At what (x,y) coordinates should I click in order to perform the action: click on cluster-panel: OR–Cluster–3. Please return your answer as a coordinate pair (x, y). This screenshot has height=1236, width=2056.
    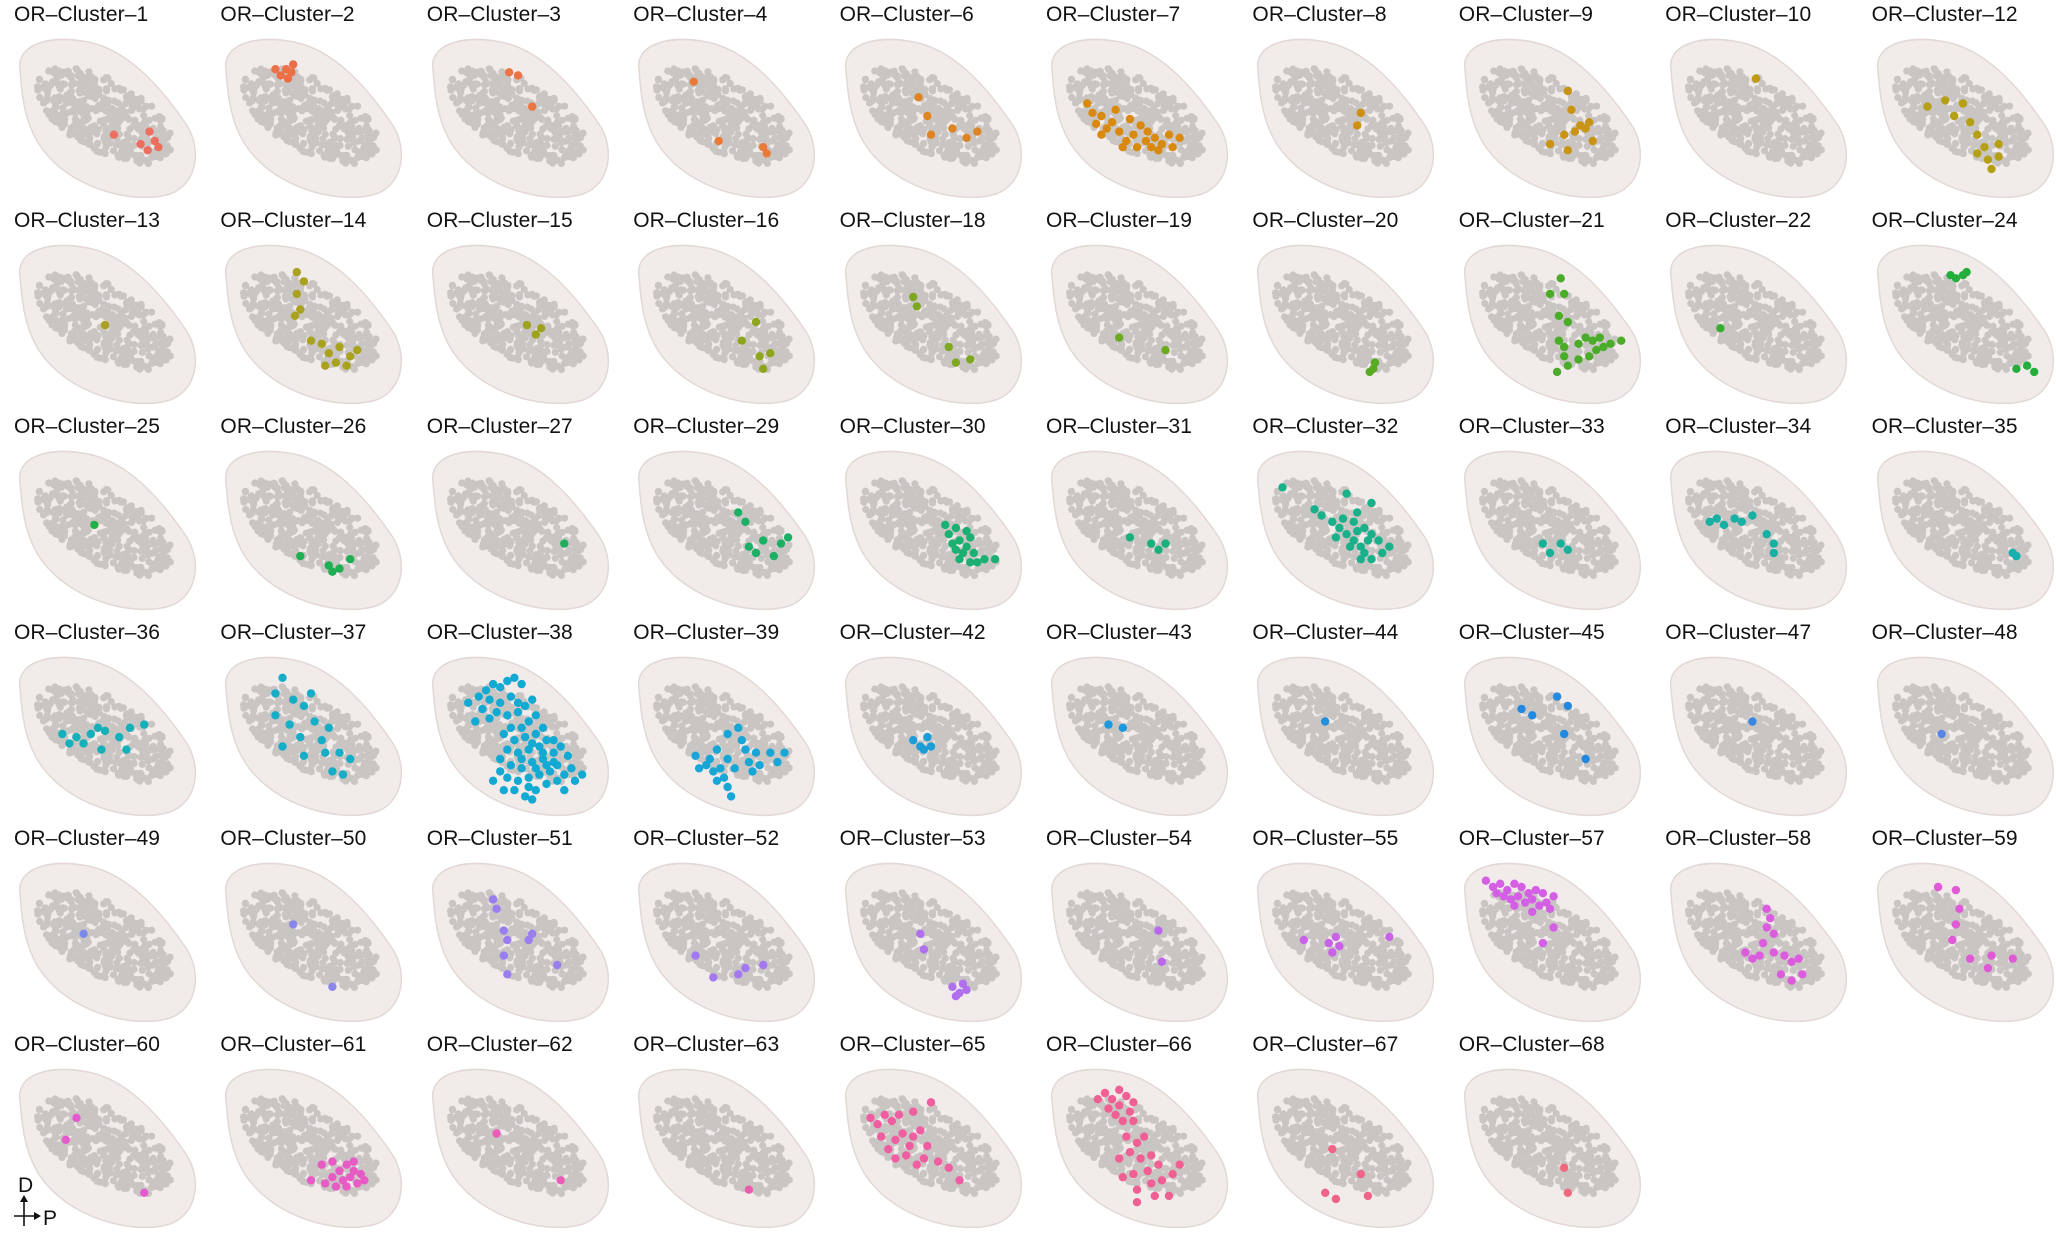
    Looking at the image, I should click on (516, 103).